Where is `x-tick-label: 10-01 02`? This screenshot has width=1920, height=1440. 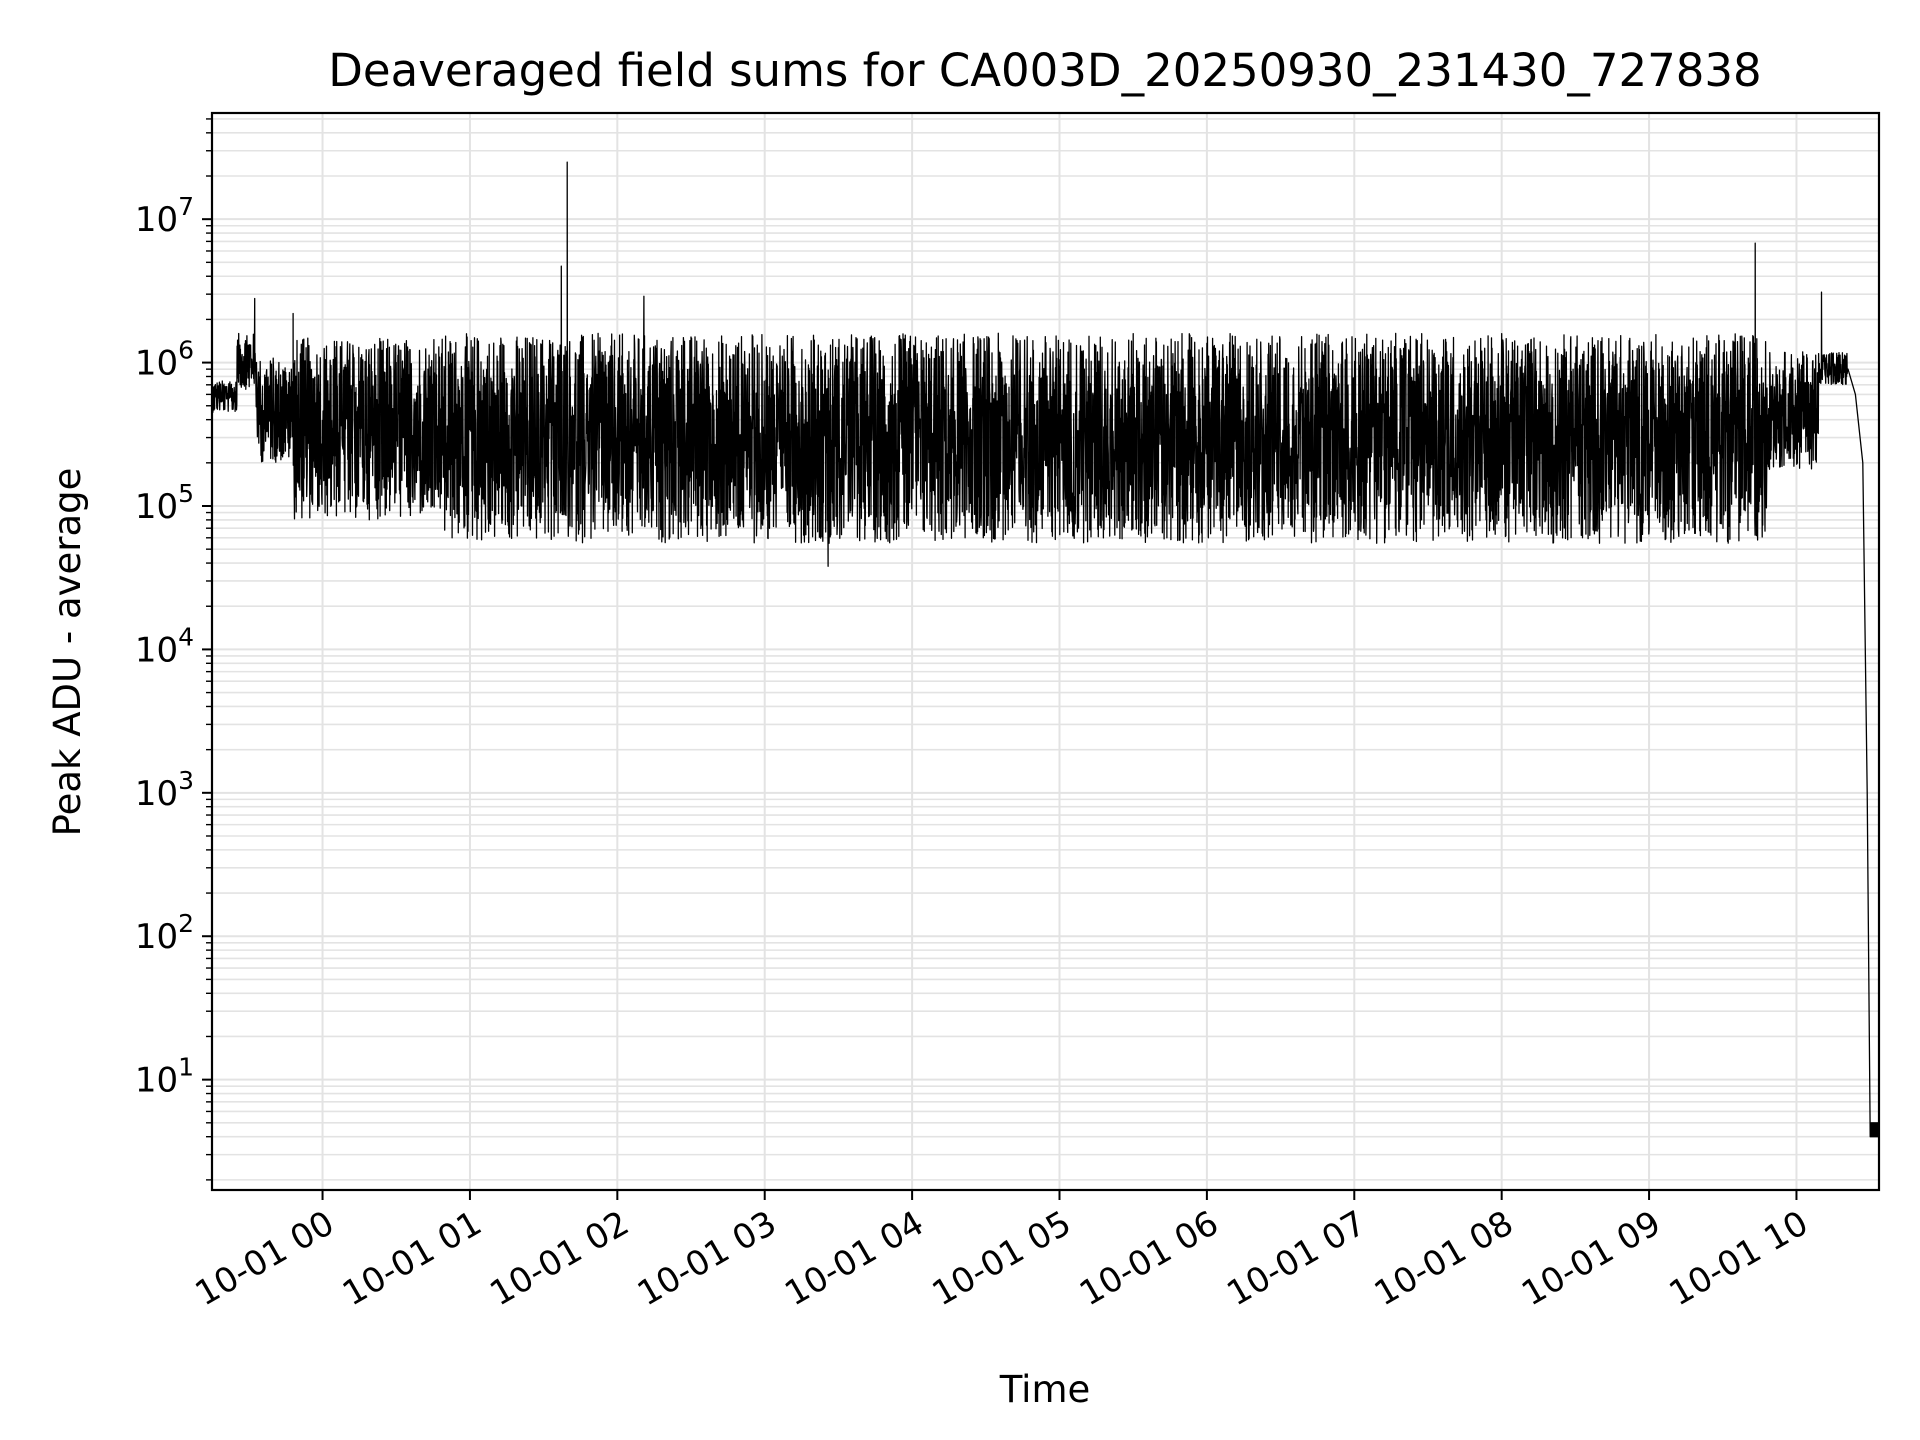 x-tick-label: 10-01 02 is located at coordinates (559, 1258).